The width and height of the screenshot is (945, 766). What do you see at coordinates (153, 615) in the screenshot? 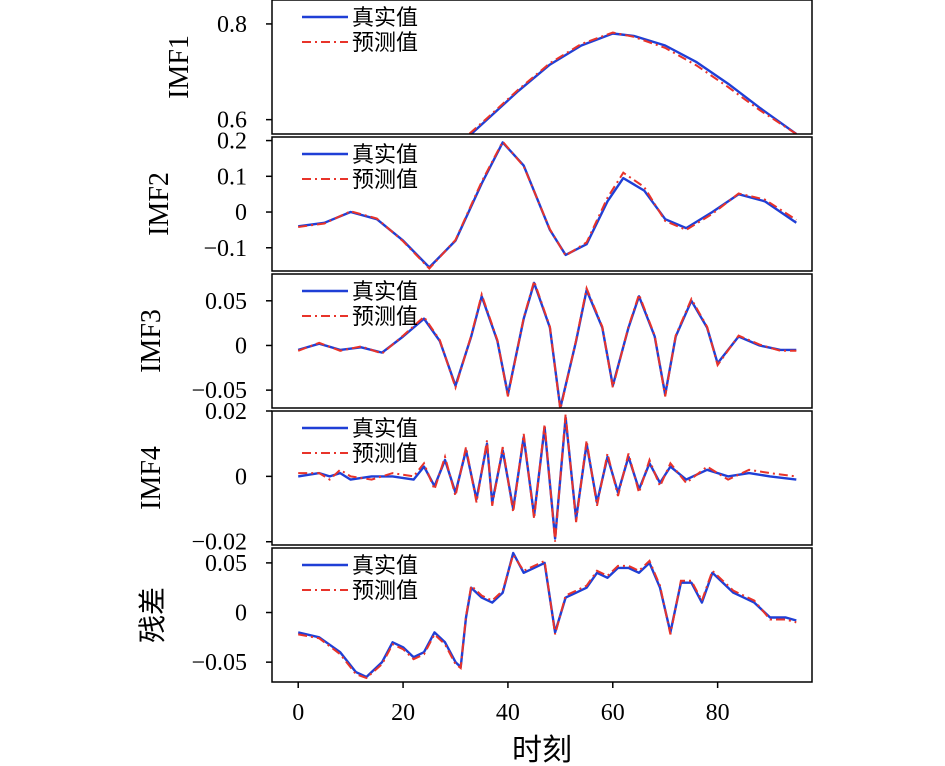
I see `y-axis-label: 残差` at bounding box center [153, 615].